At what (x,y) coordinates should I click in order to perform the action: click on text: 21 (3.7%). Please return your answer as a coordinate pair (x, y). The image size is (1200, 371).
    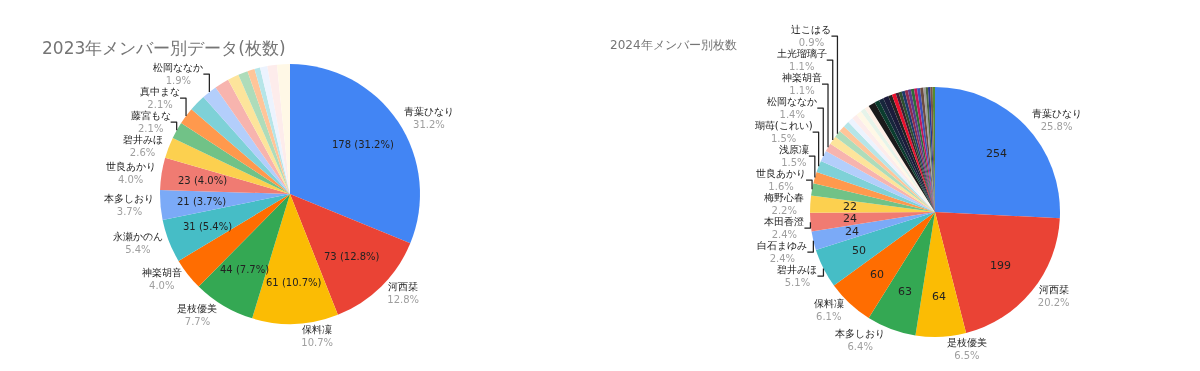
    Looking at the image, I should click on (202, 201).